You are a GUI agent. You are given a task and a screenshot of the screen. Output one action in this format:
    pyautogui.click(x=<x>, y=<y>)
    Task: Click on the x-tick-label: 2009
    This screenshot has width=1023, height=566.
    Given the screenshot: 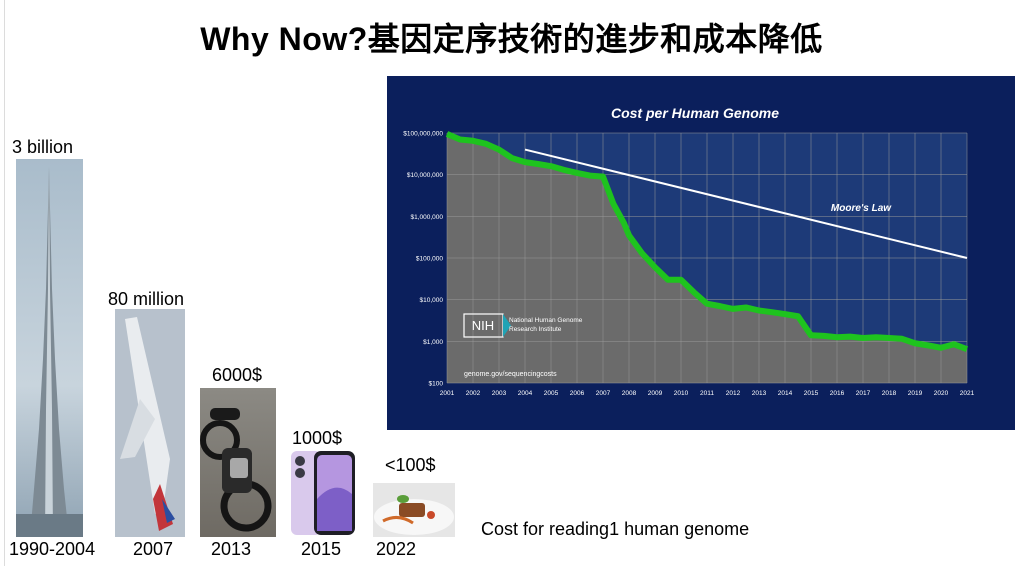 What is the action you would take?
    pyautogui.click(x=655, y=393)
    